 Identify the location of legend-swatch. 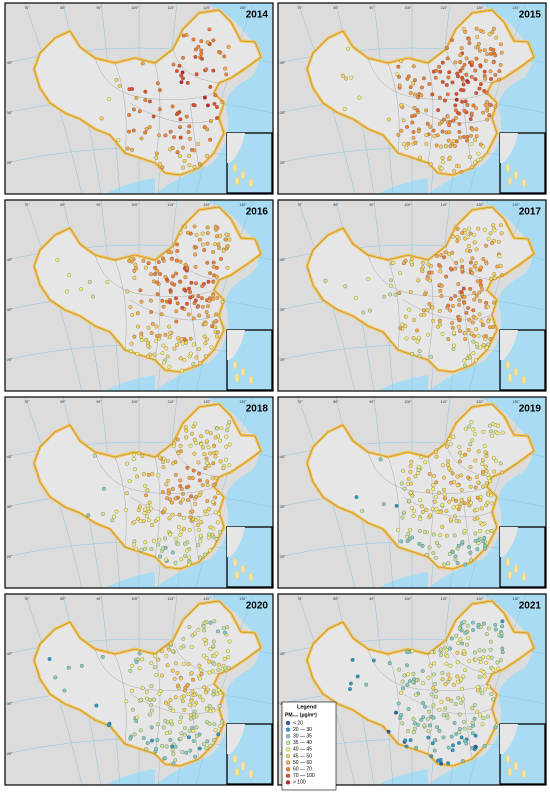
(288, 749).